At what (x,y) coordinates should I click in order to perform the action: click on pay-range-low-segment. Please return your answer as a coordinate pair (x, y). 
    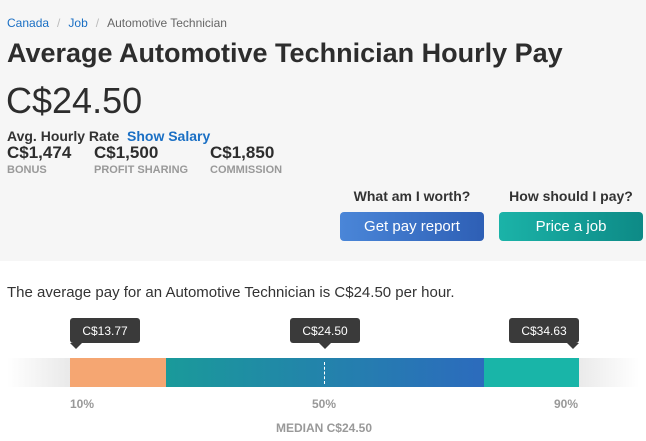
    Looking at the image, I should click on (118, 372).